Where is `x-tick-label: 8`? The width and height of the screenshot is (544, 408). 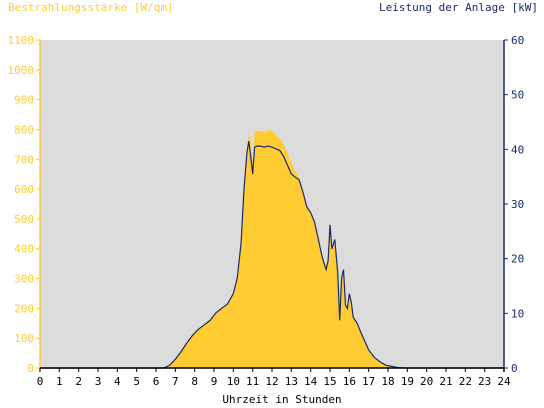 x-tick-label: 8 is located at coordinates (194, 381).